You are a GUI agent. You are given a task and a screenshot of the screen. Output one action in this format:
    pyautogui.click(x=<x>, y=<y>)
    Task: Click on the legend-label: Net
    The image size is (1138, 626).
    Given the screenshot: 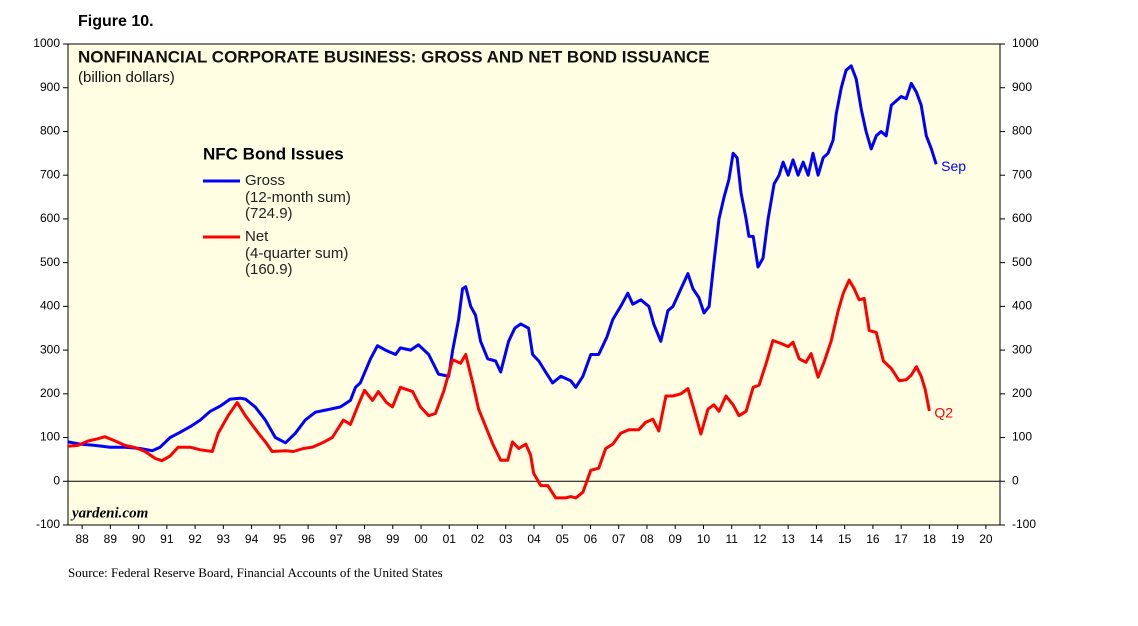 What is the action you would take?
    pyautogui.click(x=257, y=236)
    